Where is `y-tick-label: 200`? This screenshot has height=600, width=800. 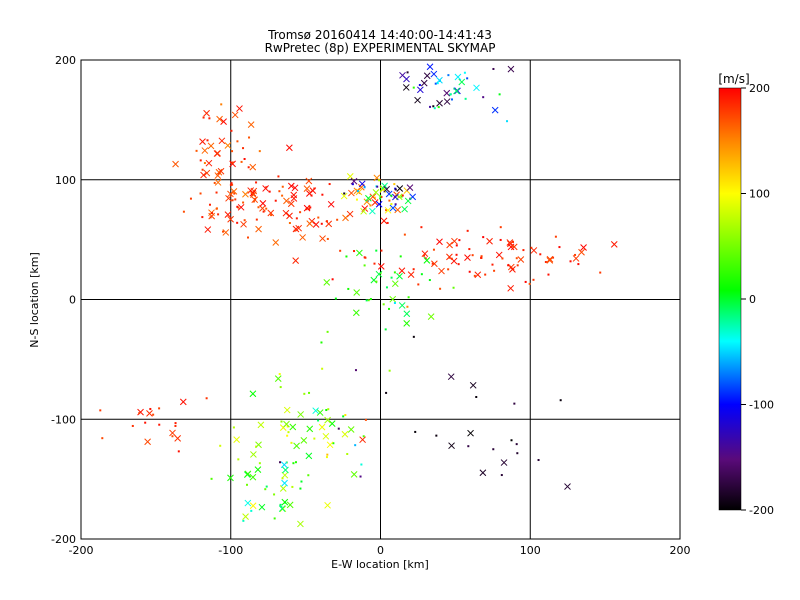
y-tick-label: 200 is located at coordinates (65, 60).